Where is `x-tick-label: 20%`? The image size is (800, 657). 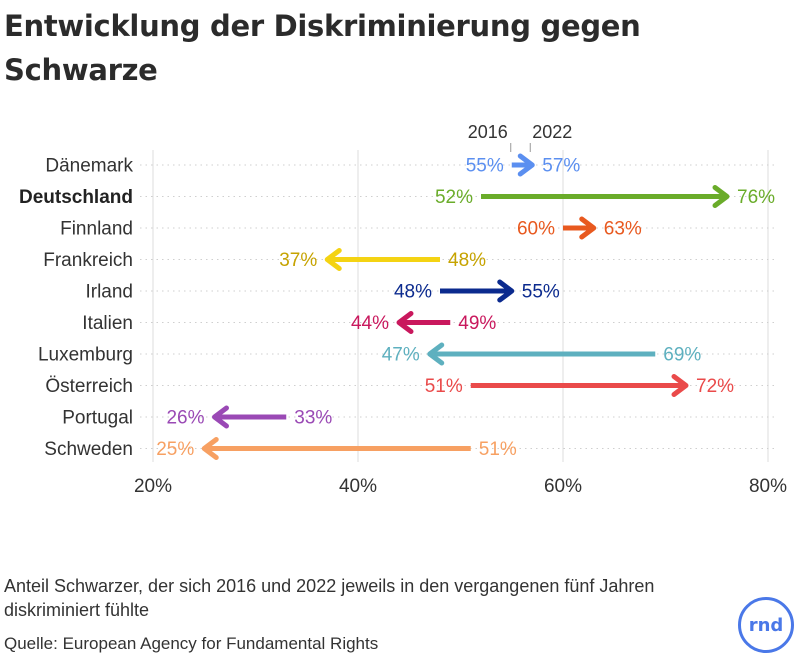
x-tick-label: 20% is located at coordinates (153, 486).